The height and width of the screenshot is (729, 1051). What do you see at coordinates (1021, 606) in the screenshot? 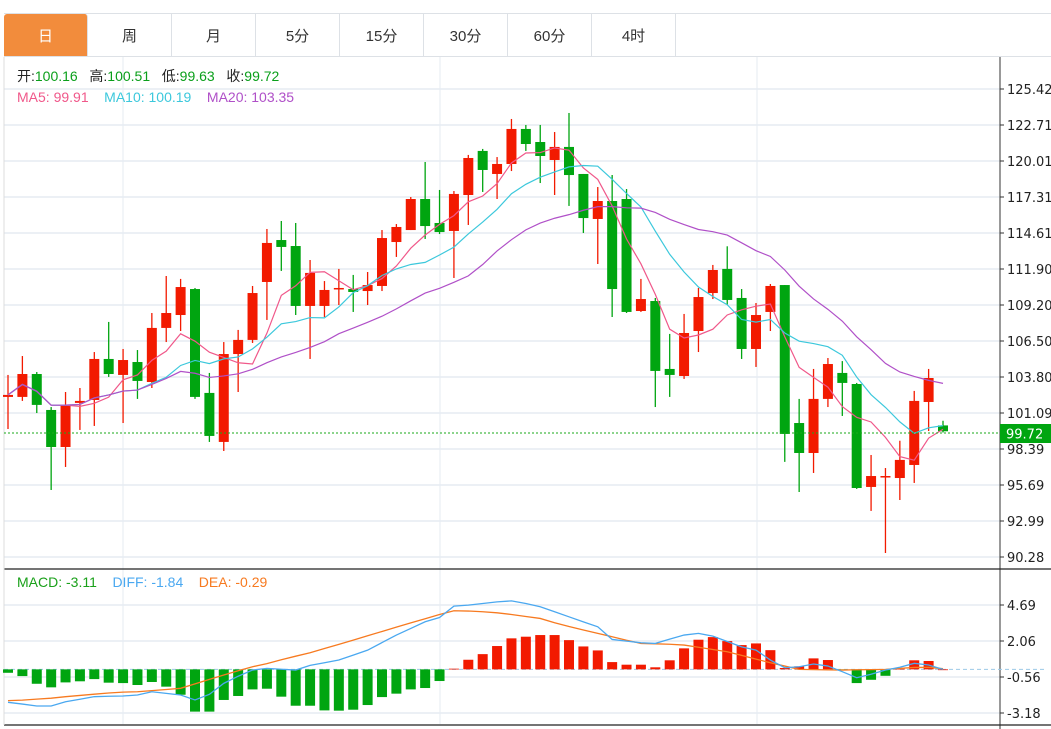
I see `macd-tick-label: 4.69` at bounding box center [1021, 606].